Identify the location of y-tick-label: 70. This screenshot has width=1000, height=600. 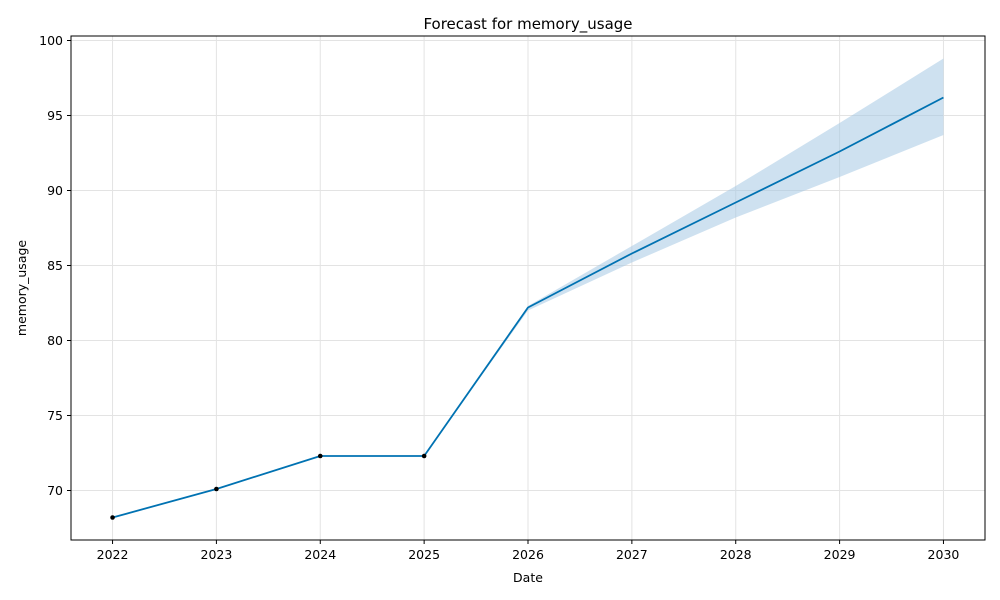
(55, 490).